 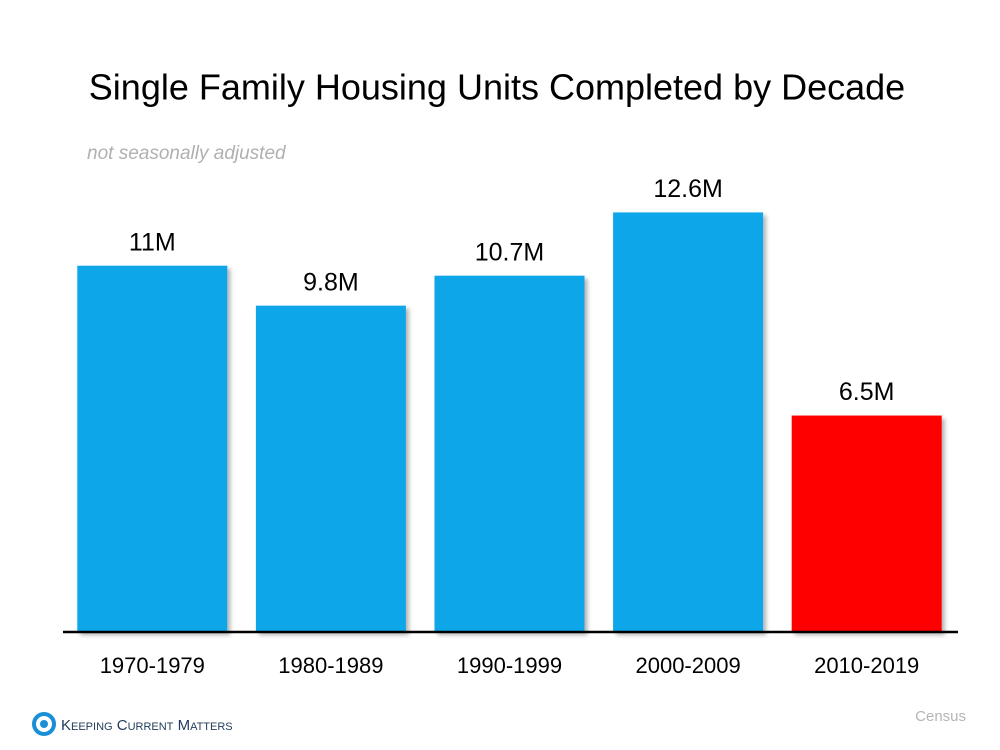 I want to click on brand: Keeping Current Matters, so click(x=147, y=725).